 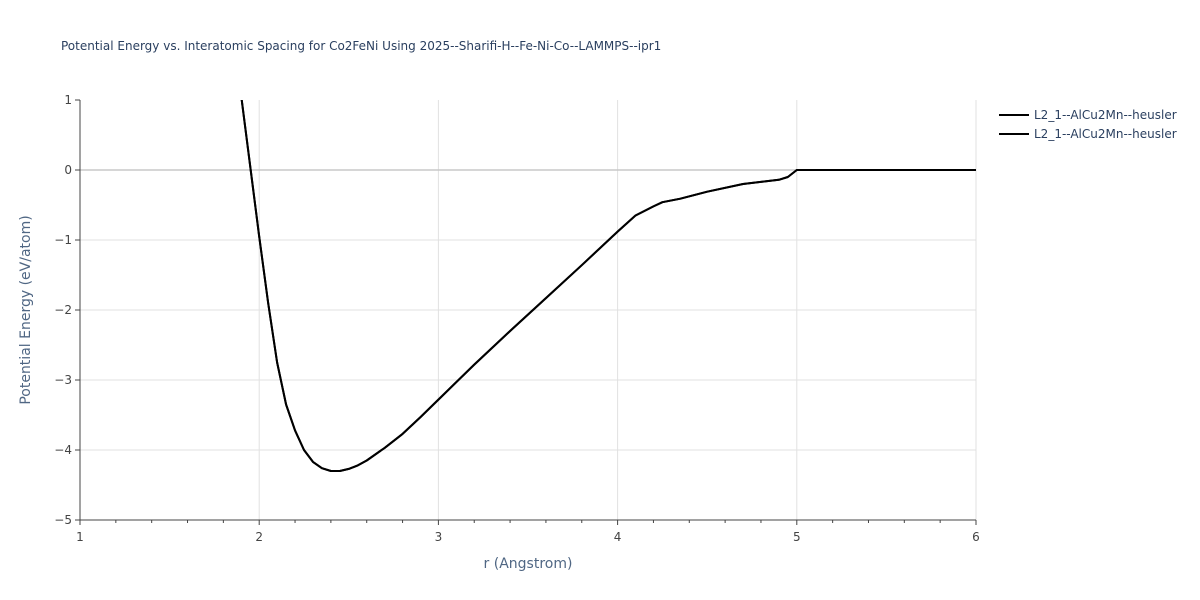 What do you see at coordinates (68, 170) in the screenshot?
I see `y-tick-label: 0` at bounding box center [68, 170].